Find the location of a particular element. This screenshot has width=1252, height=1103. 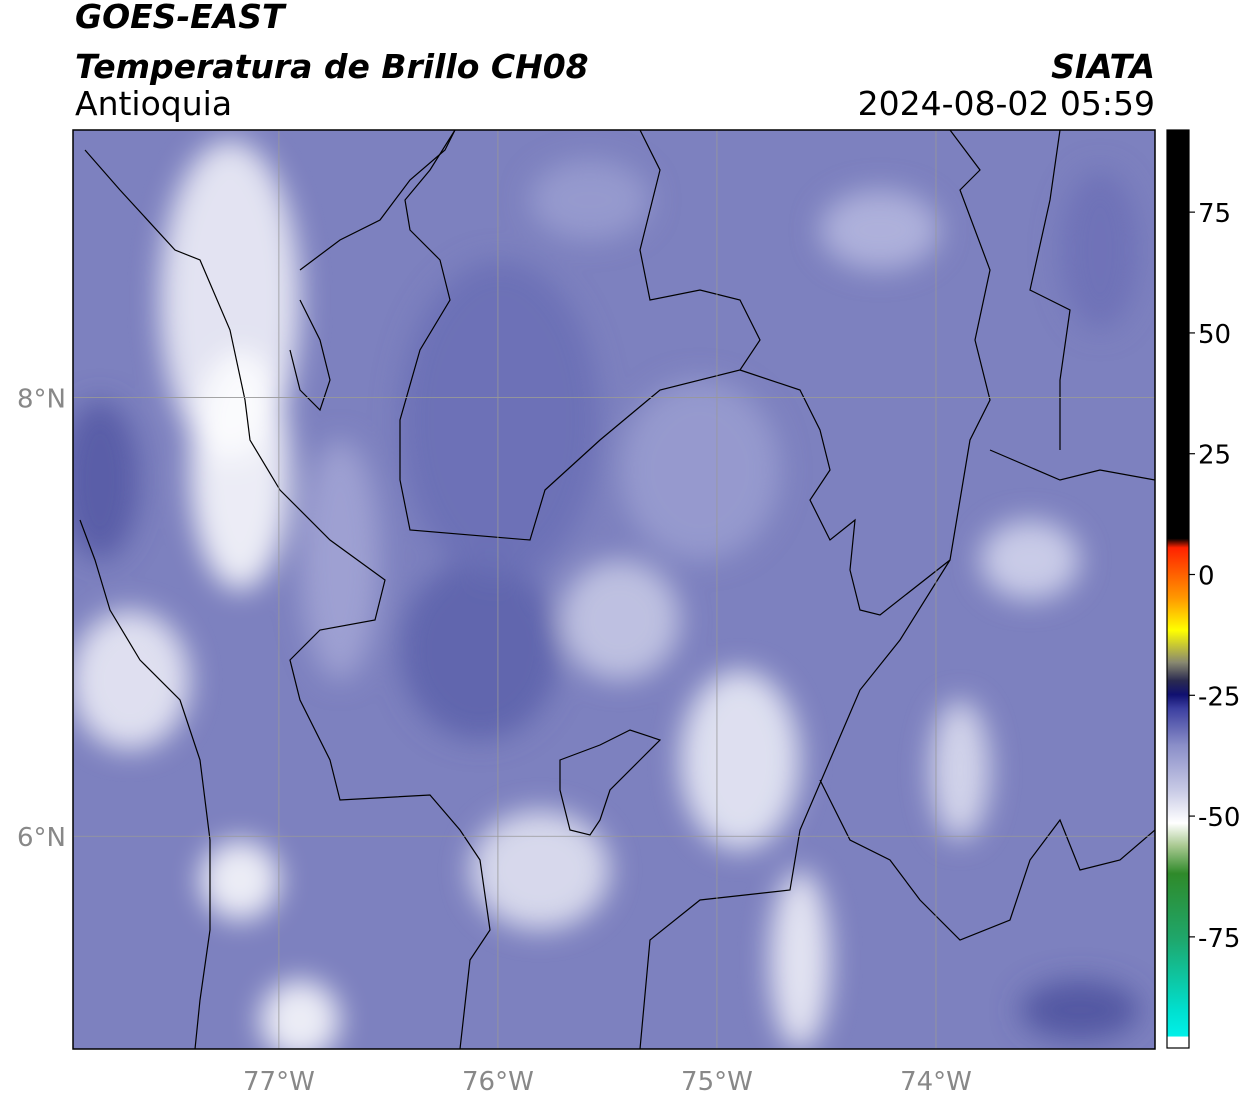

colorbar-tick-label: 0 is located at coordinates (1206, 577).